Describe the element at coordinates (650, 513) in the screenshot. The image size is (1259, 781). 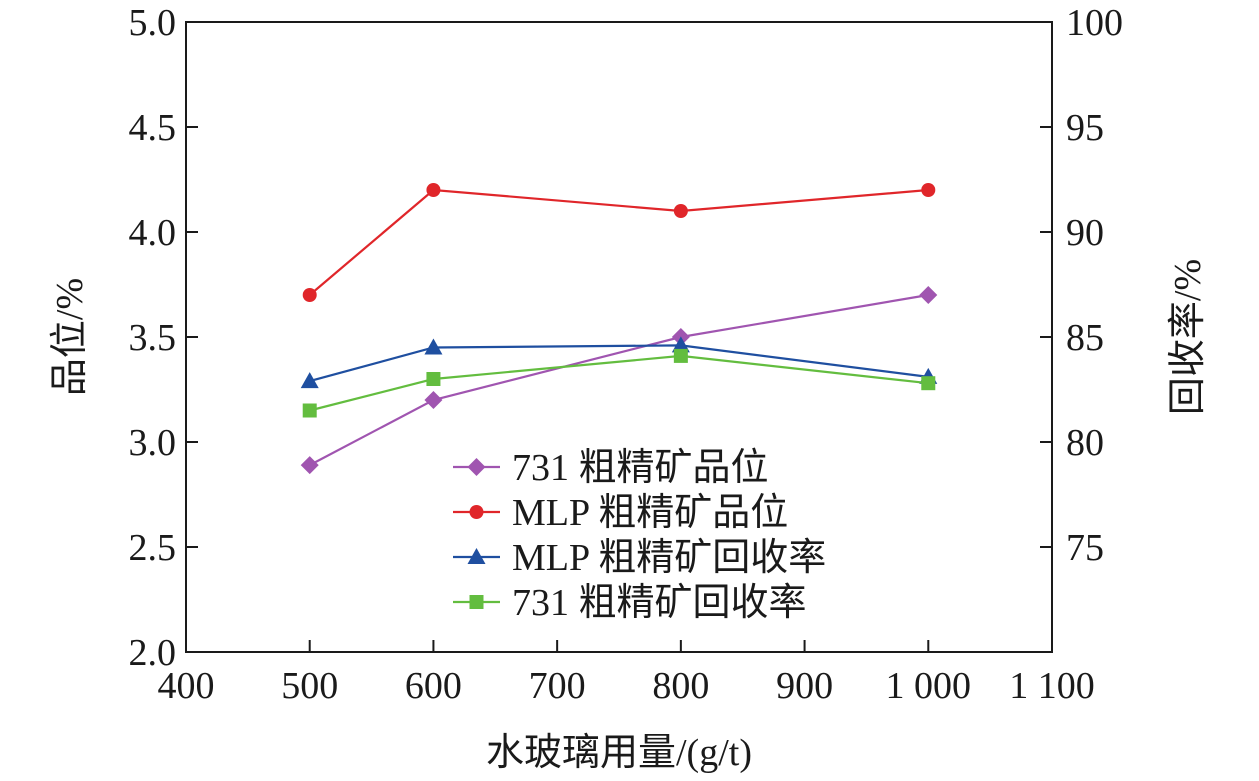
I see `legend-label: MLP 粗精矿品位` at that location.